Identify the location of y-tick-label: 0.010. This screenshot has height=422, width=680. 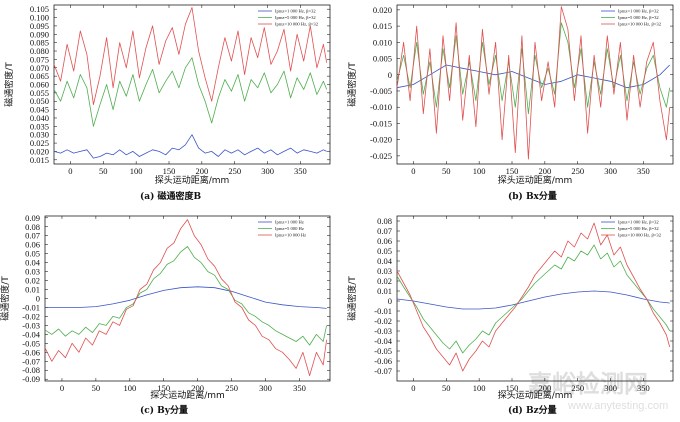
(382, 42).